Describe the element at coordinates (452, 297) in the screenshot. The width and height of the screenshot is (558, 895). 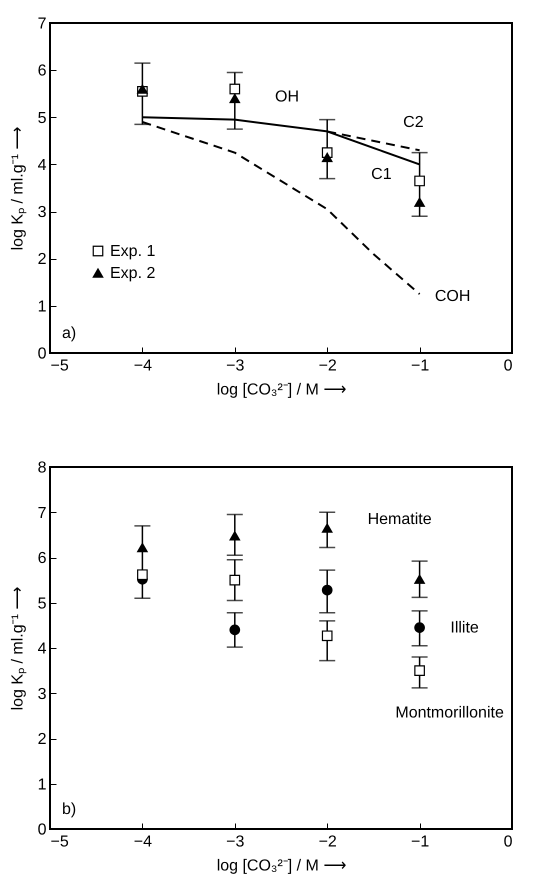
I see `annotation: COH` at that location.